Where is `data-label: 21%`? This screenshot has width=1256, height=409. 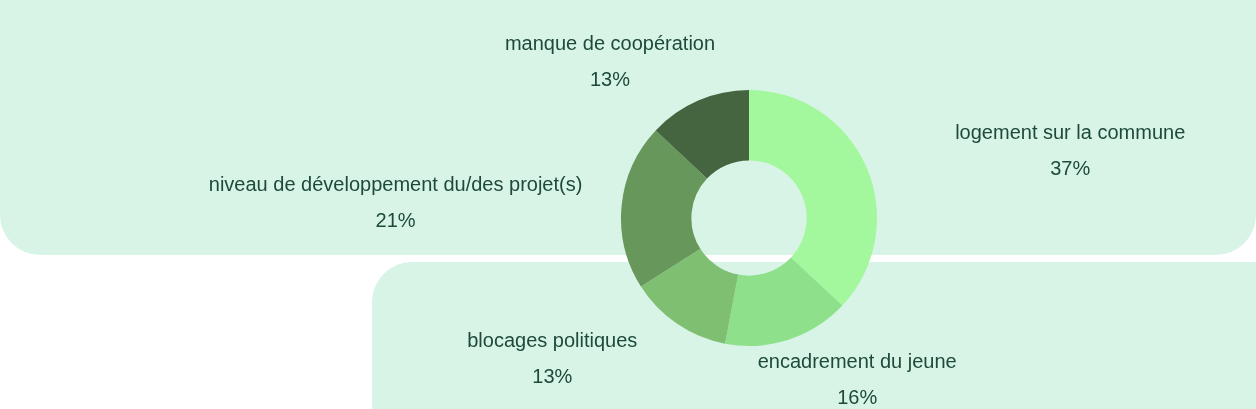
data-label: 21% is located at coordinates (395, 219).